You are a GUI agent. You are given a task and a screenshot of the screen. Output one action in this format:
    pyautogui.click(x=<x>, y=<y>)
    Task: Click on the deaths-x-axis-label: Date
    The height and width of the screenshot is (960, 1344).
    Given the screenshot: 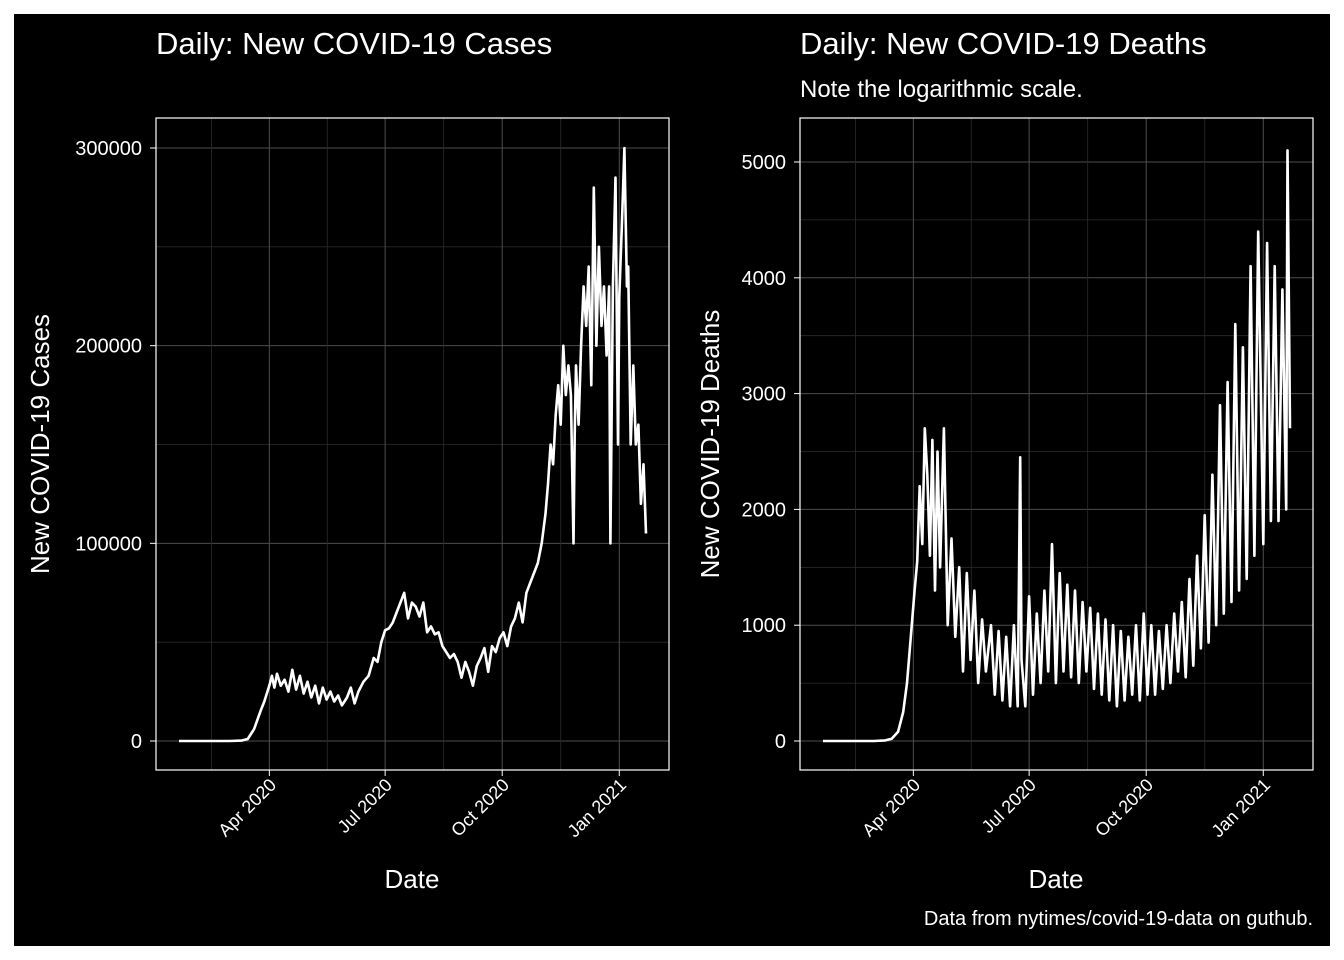 What is the action you would take?
    pyautogui.click(x=1056, y=879)
    